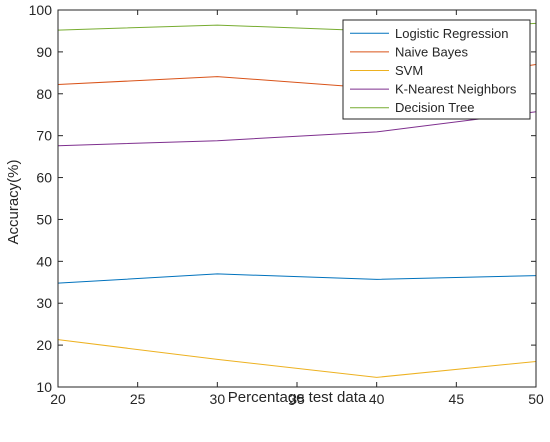 The height and width of the screenshot is (442, 550). Describe the element at coordinates (409, 70) in the screenshot. I see `legend-label: SVM` at that location.